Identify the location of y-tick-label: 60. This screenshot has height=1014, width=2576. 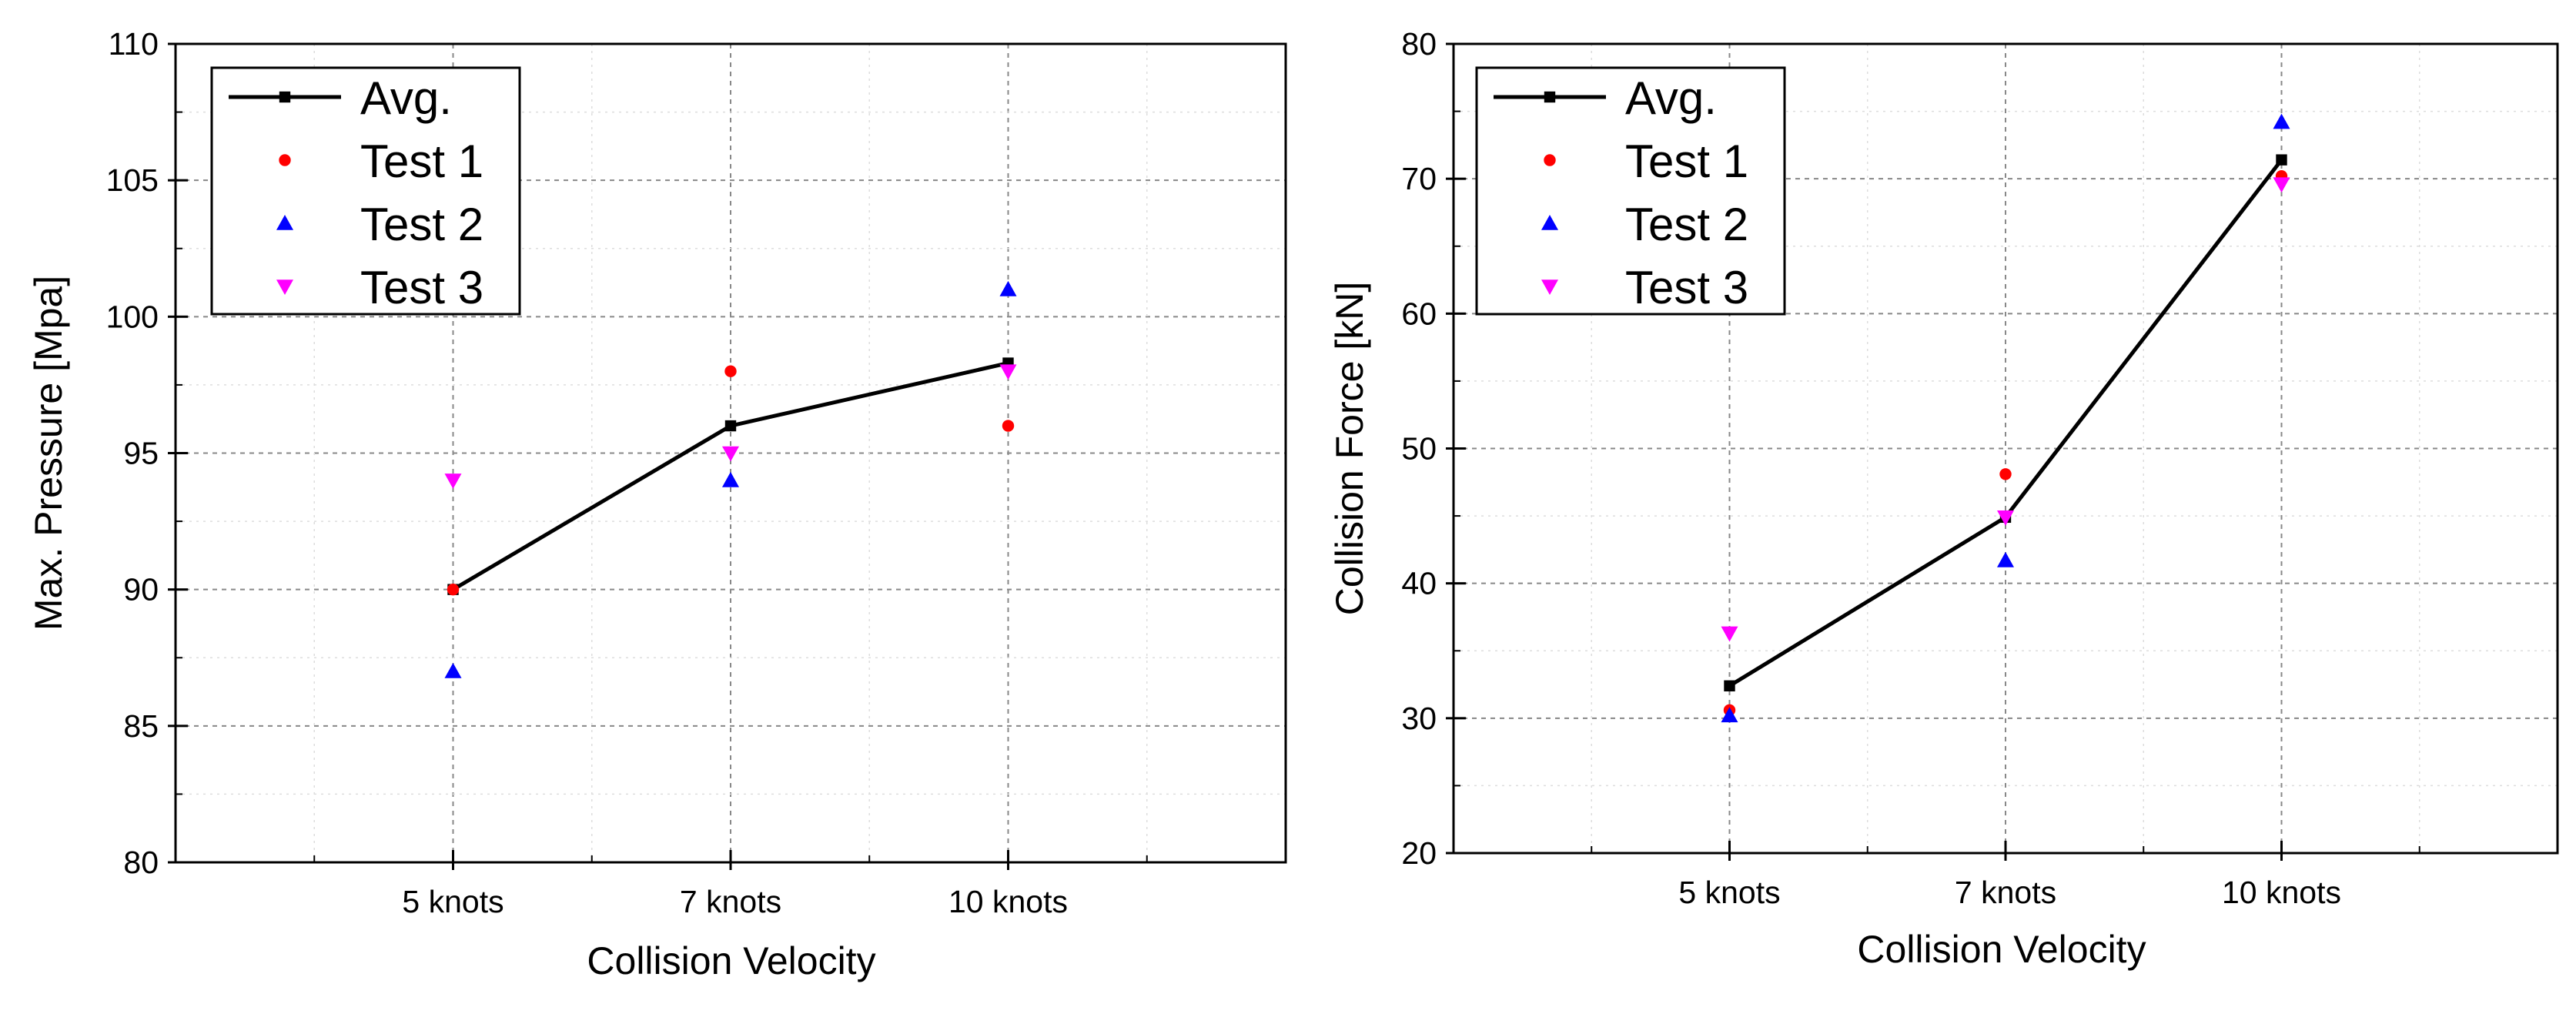
(1419, 314).